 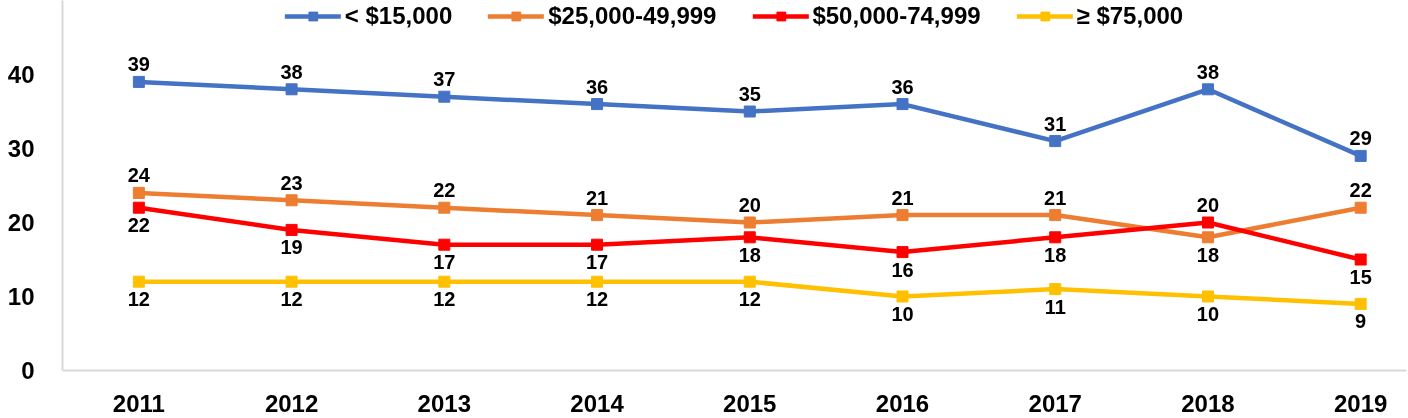 I want to click on data-label: 31, so click(x=1055, y=123).